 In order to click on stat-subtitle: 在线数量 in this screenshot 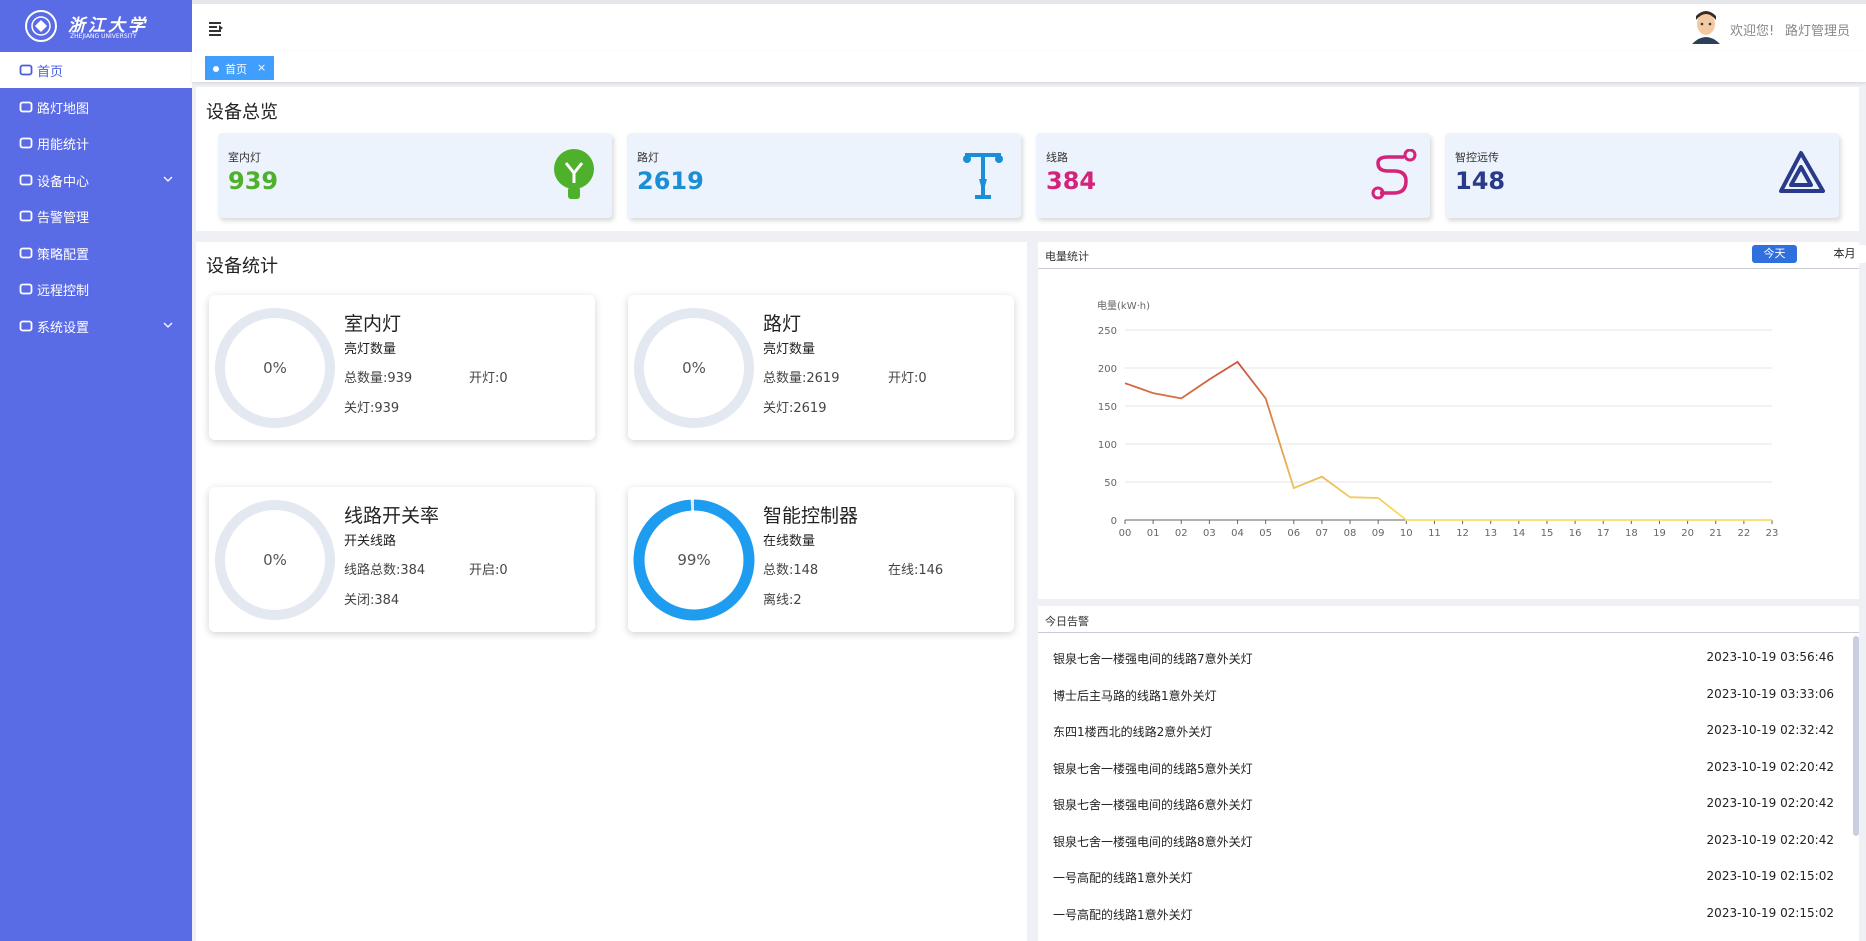, I will do `click(789, 541)`.